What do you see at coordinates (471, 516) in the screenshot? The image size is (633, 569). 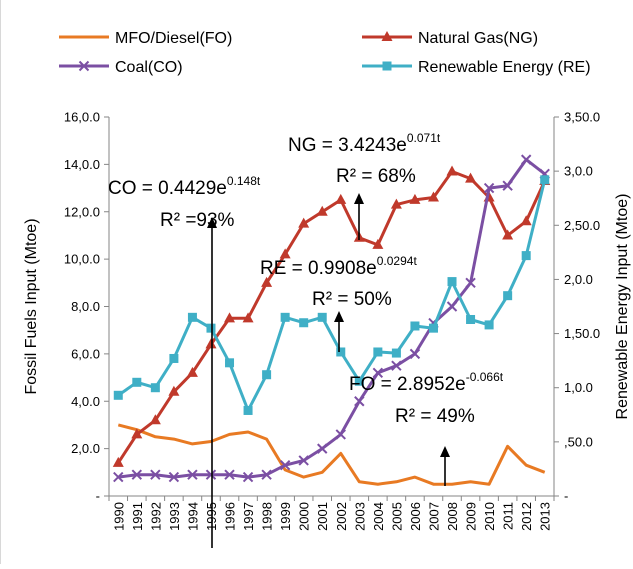 I see `x-tick-label: 2009` at bounding box center [471, 516].